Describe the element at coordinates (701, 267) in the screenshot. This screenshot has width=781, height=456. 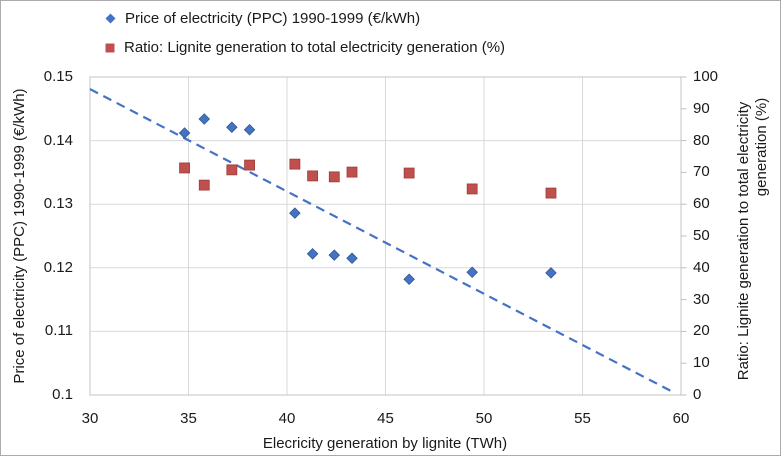
I see `y-right-tick-label: 40` at that location.